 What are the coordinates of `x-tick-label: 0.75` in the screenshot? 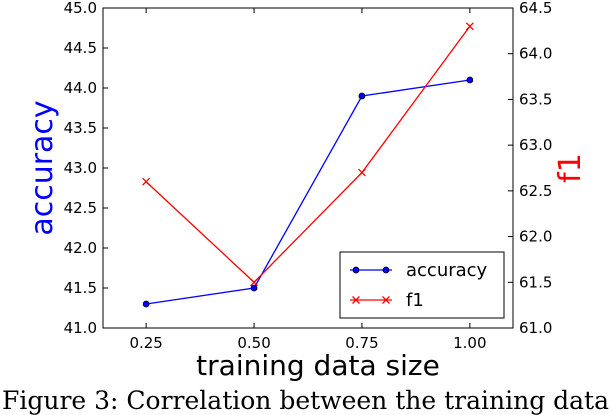 It's located at (361, 343).